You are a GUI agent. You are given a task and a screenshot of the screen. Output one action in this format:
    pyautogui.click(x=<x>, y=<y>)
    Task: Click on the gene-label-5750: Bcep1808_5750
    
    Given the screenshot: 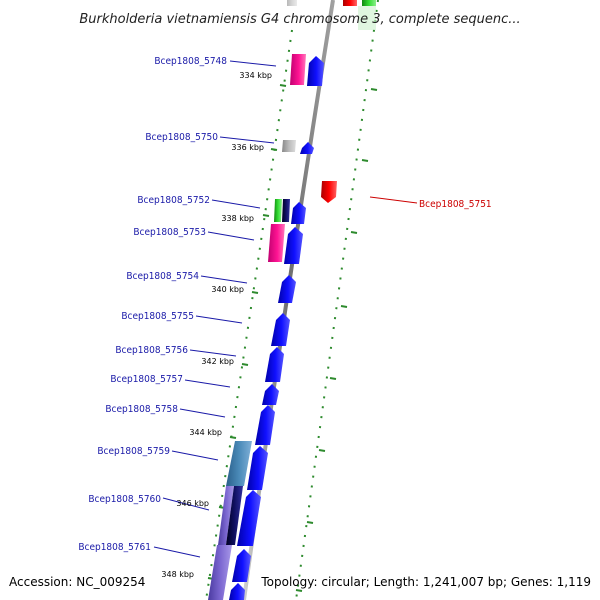 What is the action you would take?
    pyautogui.click(x=181, y=137)
    